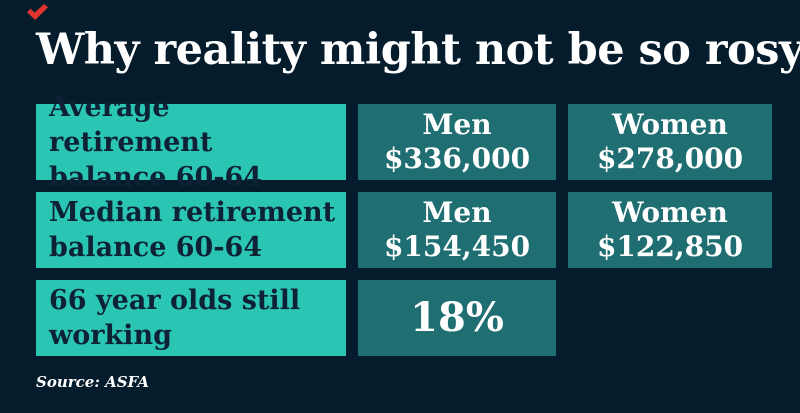 The image size is (800, 413). I want to click on row-label-median-balance: Median retirement balance 60-64, so click(191, 230).